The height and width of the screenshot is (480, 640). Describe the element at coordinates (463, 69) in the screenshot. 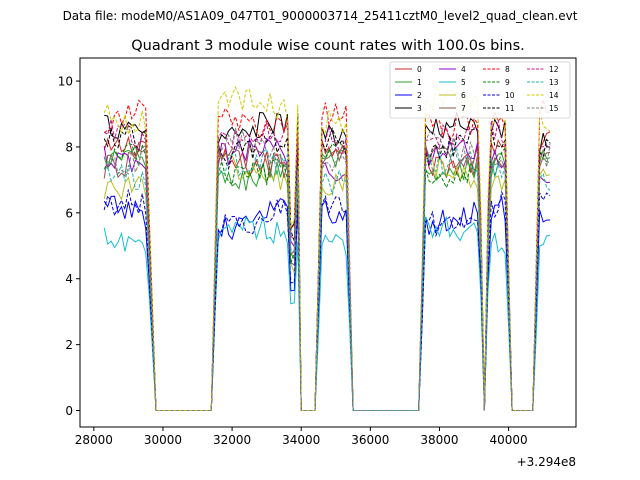

I see `legend-label: 4` at that location.